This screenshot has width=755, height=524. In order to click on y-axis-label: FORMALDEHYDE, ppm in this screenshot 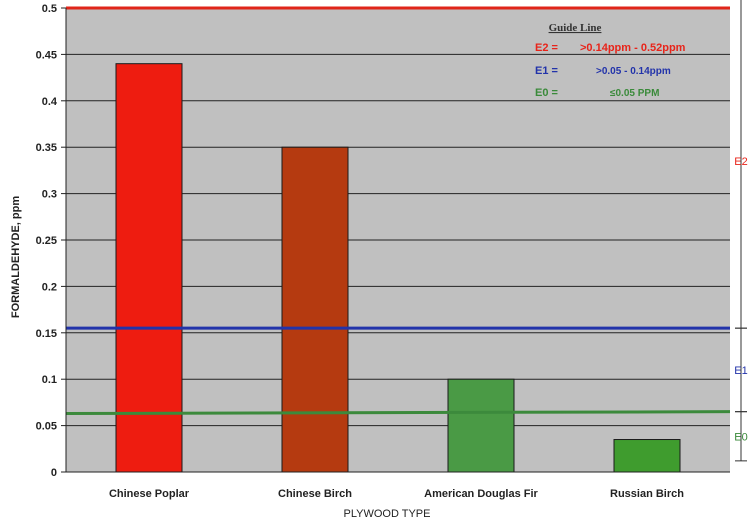, I will do `click(16, 257)`.